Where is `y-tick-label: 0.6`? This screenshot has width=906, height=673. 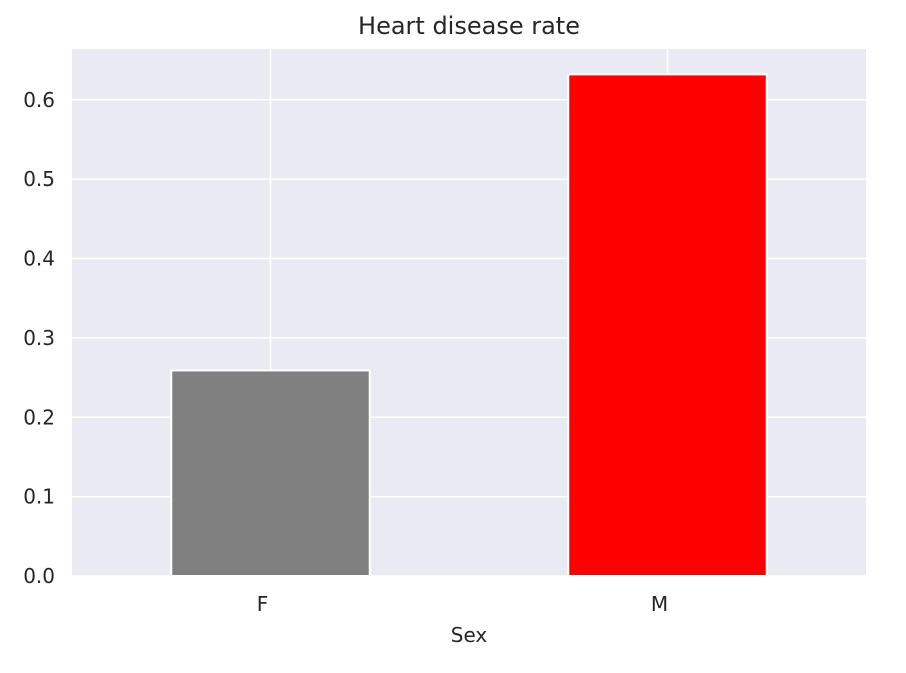 y-tick-label: 0.6 is located at coordinates (39, 100).